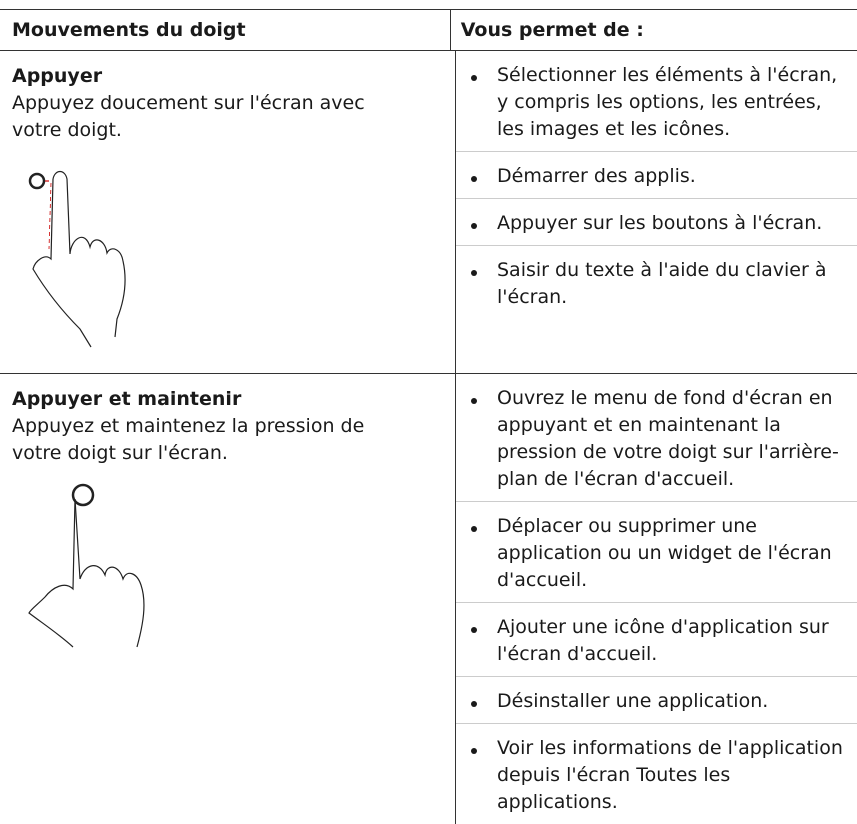 The image size is (857, 824). What do you see at coordinates (57, 76) in the screenshot?
I see `gesture-title: Appuyer` at bounding box center [57, 76].